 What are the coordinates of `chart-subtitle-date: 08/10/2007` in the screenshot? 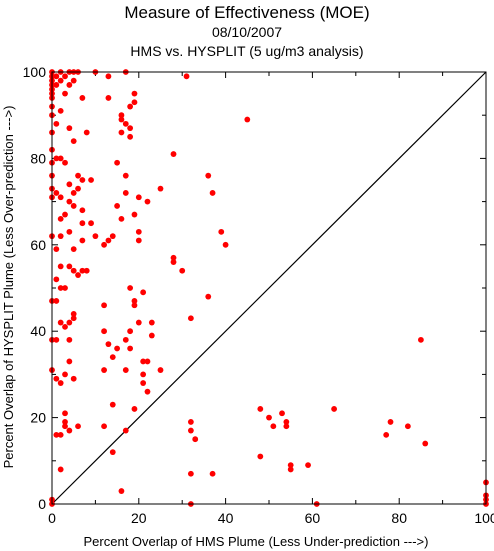 It's located at (247, 32).